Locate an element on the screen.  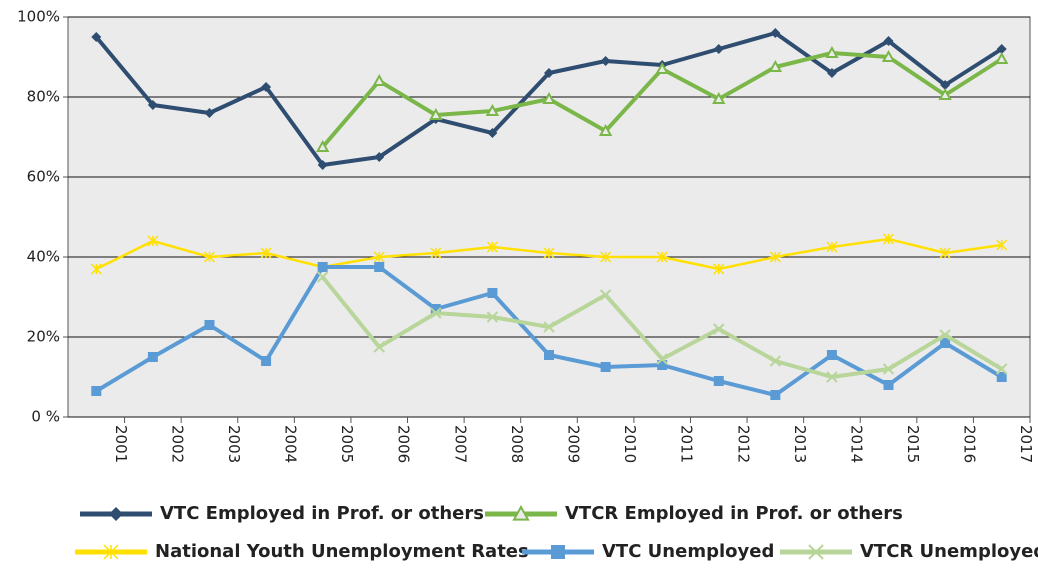
x-tick-label: 2017 is located at coordinates (1026, 444).